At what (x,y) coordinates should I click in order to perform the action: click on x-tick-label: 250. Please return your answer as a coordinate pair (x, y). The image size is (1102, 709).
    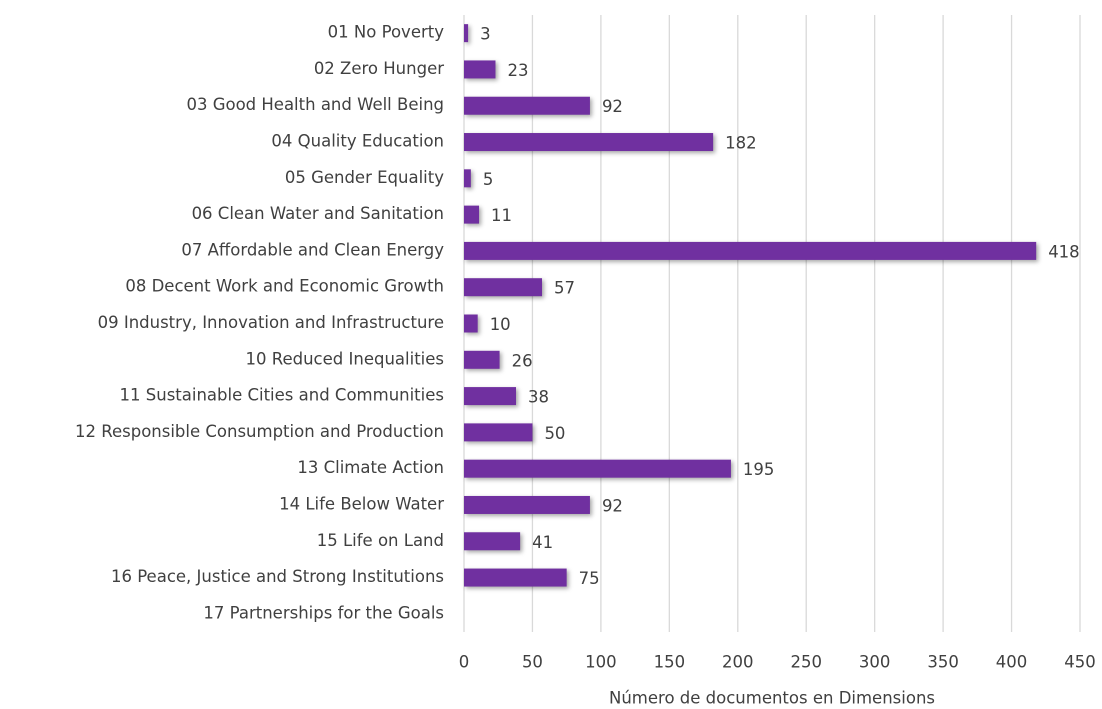
    Looking at the image, I should click on (806, 662).